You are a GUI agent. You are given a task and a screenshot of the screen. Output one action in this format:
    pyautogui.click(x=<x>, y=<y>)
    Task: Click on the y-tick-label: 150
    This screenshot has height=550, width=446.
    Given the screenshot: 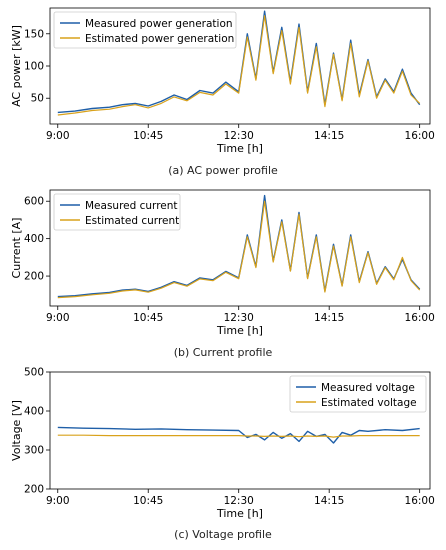 What is the action you would take?
    pyautogui.click(x=34, y=34)
    